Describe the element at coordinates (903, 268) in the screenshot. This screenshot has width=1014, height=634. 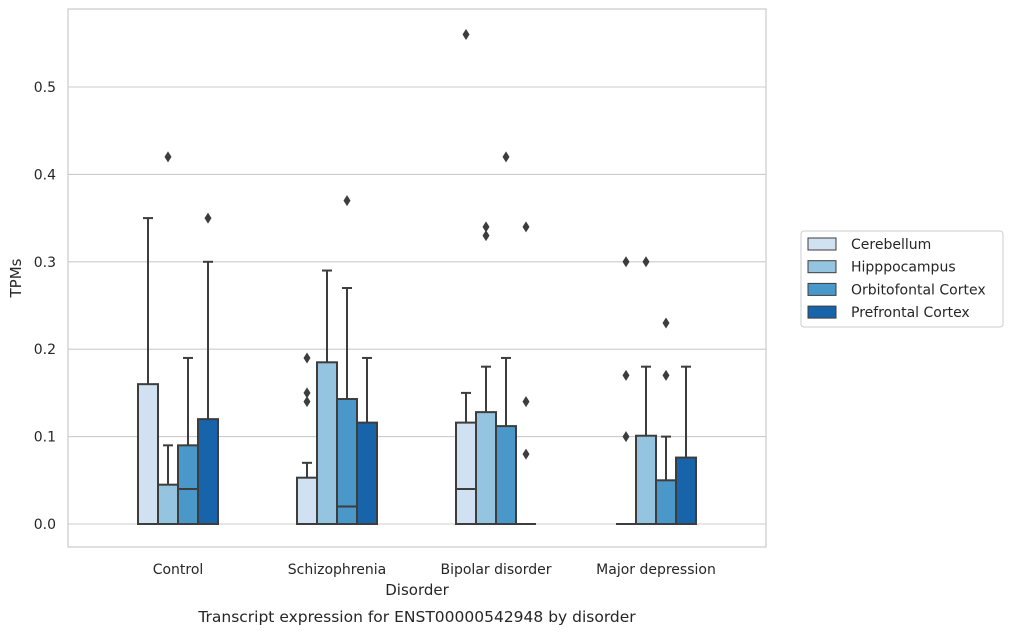
I see `legend-label: Hipppocampus` at that location.